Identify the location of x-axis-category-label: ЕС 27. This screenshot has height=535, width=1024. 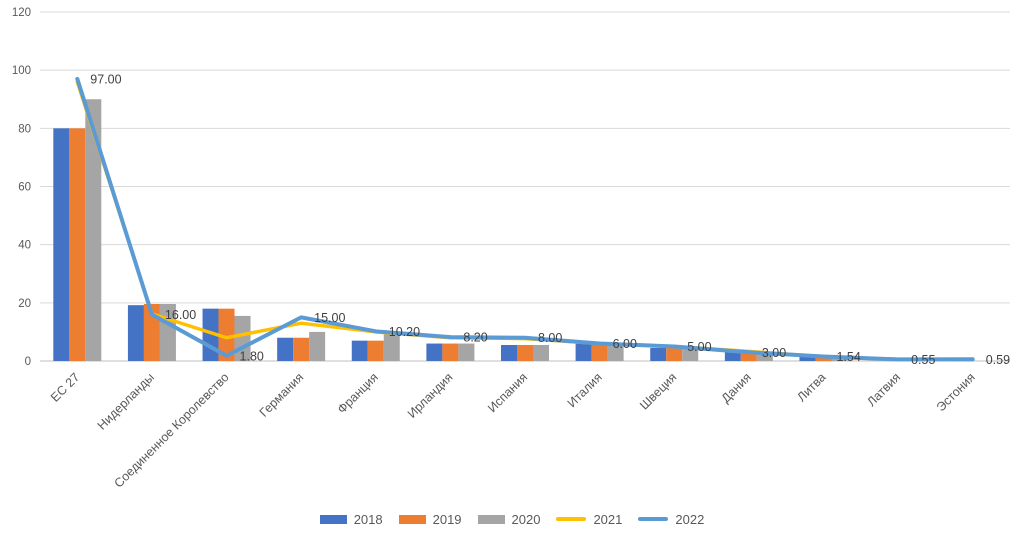
(65, 387).